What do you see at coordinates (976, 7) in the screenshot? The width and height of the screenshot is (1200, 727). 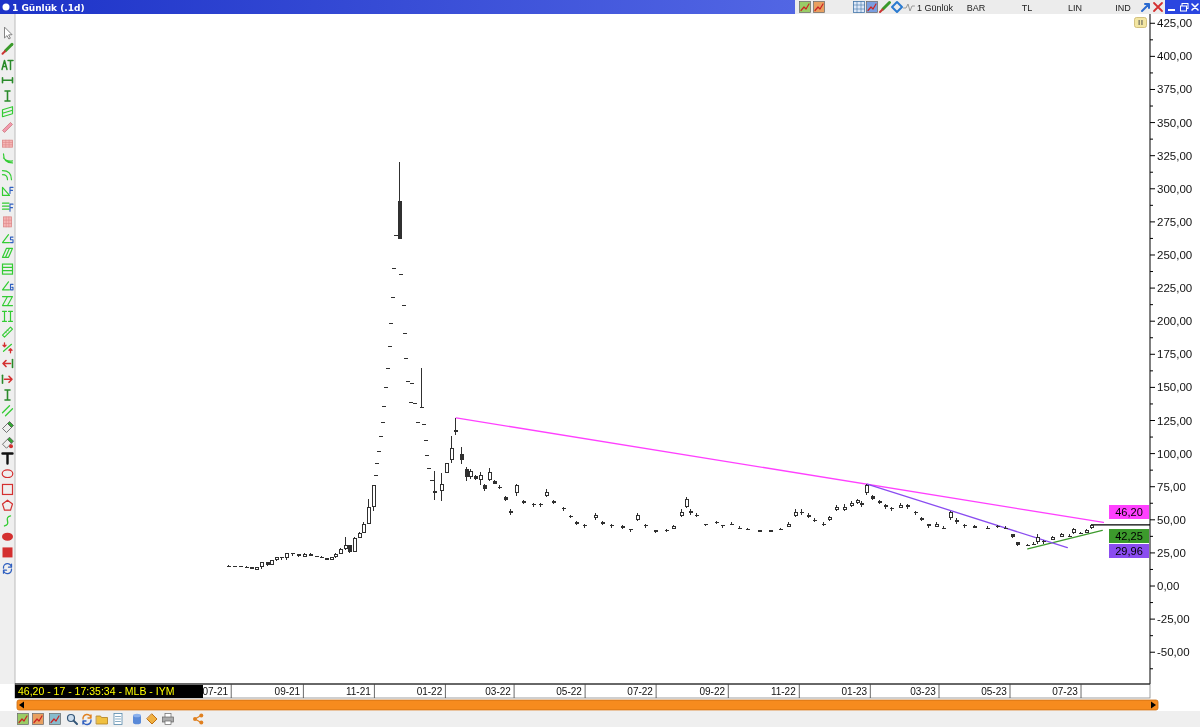 I see `text: BAR` at bounding box center [976, 7].